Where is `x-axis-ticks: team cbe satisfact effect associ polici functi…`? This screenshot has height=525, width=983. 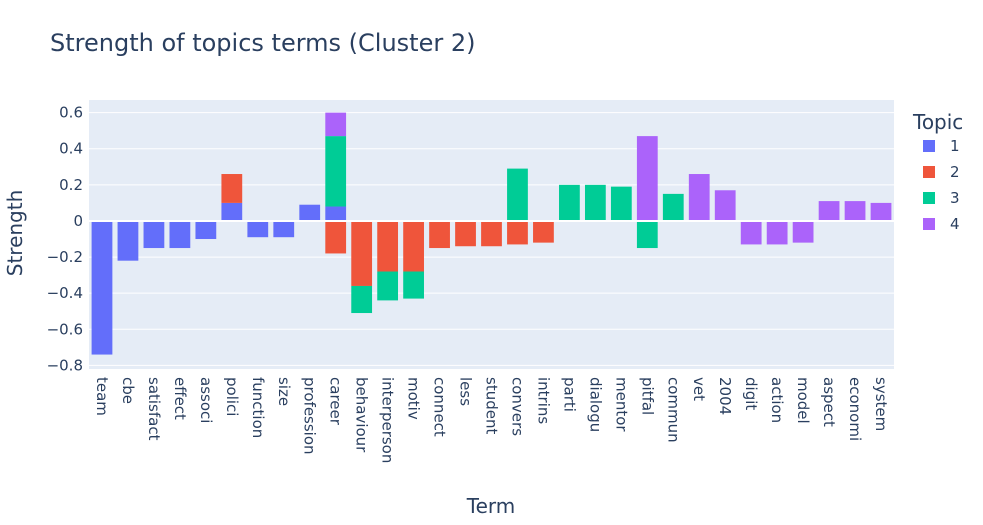 x-axis-ticks: team cbe satisfact effect associ polici functi… is located at coordinates (491, 420).